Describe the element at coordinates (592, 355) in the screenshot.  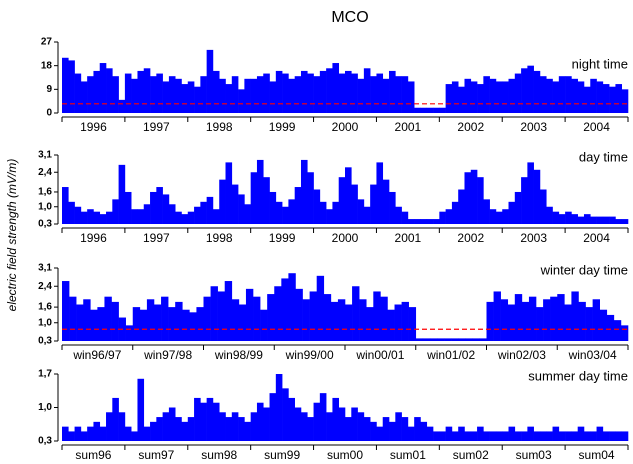
I see `x-tick-label: win03/04` at that location.